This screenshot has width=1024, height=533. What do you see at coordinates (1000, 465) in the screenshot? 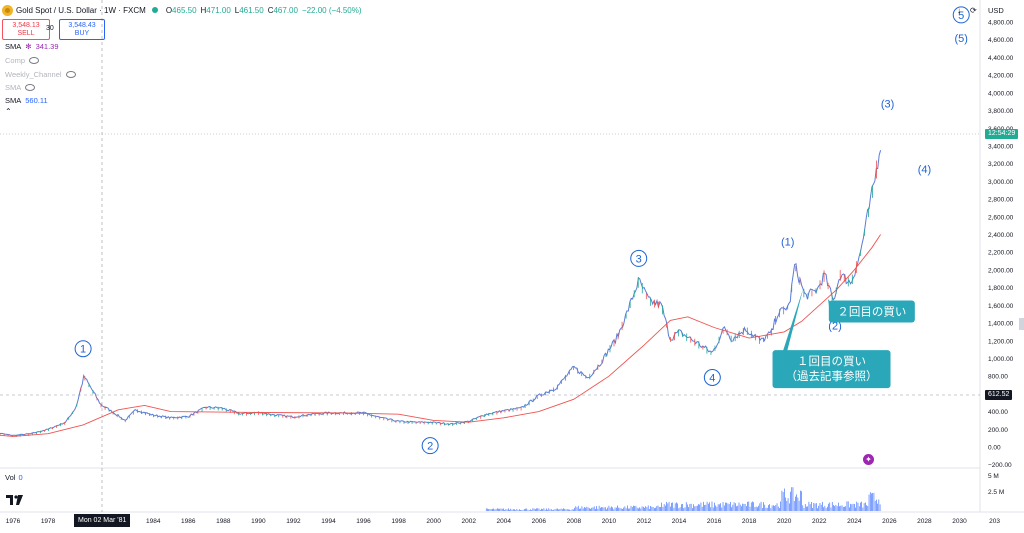
I see `y-tick-label: −200.00` at bounding box center [1000, 465].